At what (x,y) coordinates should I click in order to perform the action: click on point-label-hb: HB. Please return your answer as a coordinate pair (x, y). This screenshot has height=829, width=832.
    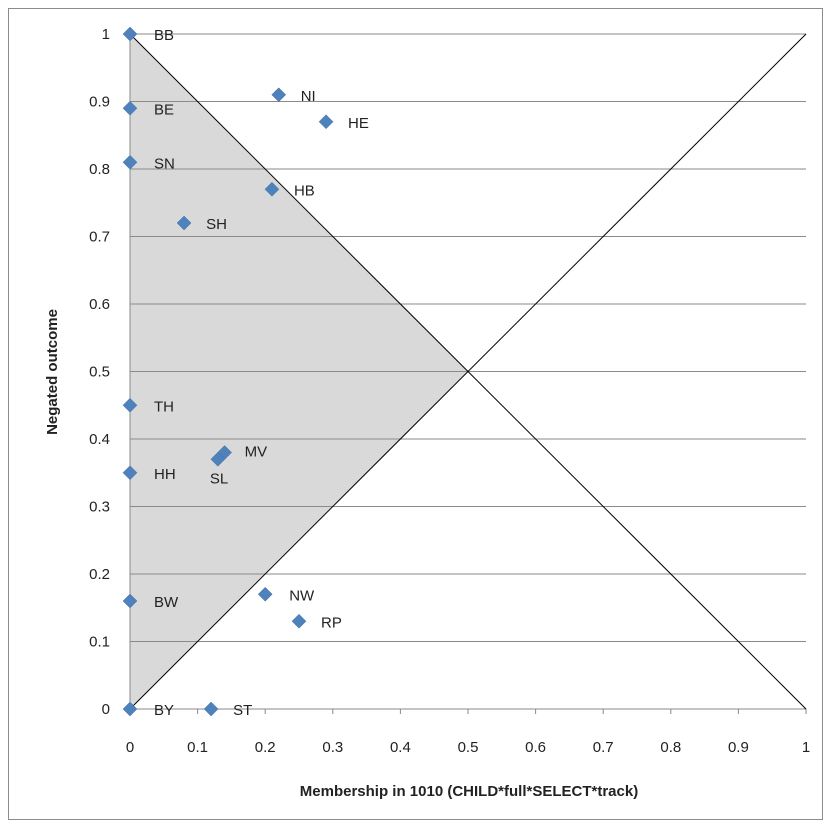
    Looking at the image, I should click on (304, 190).